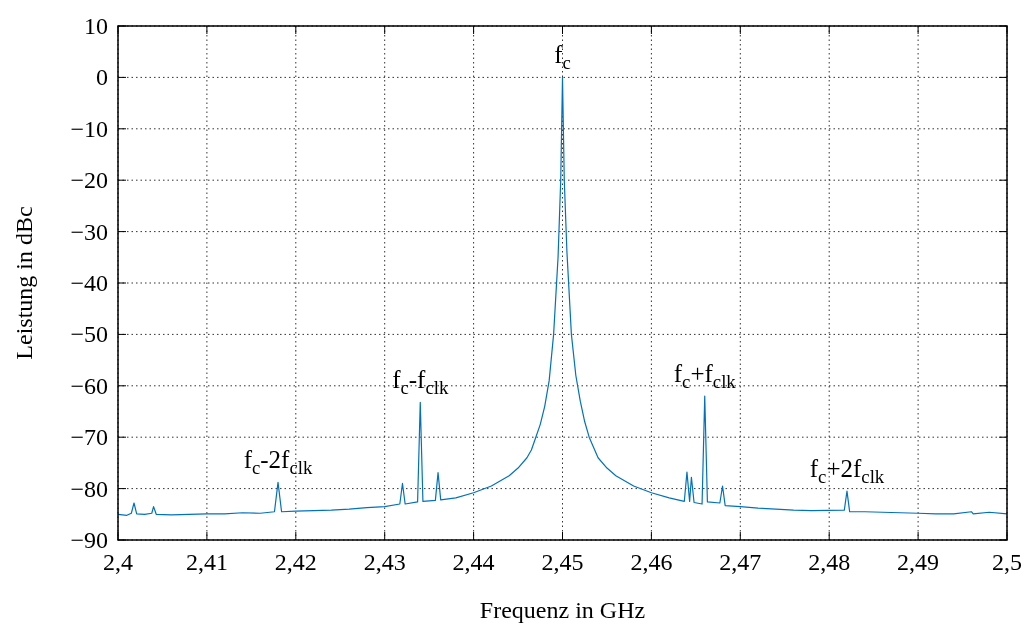  Describe the element at coordinates (562, 57) in the screenshot. I see `annotation: f$_{c}$` at that location.